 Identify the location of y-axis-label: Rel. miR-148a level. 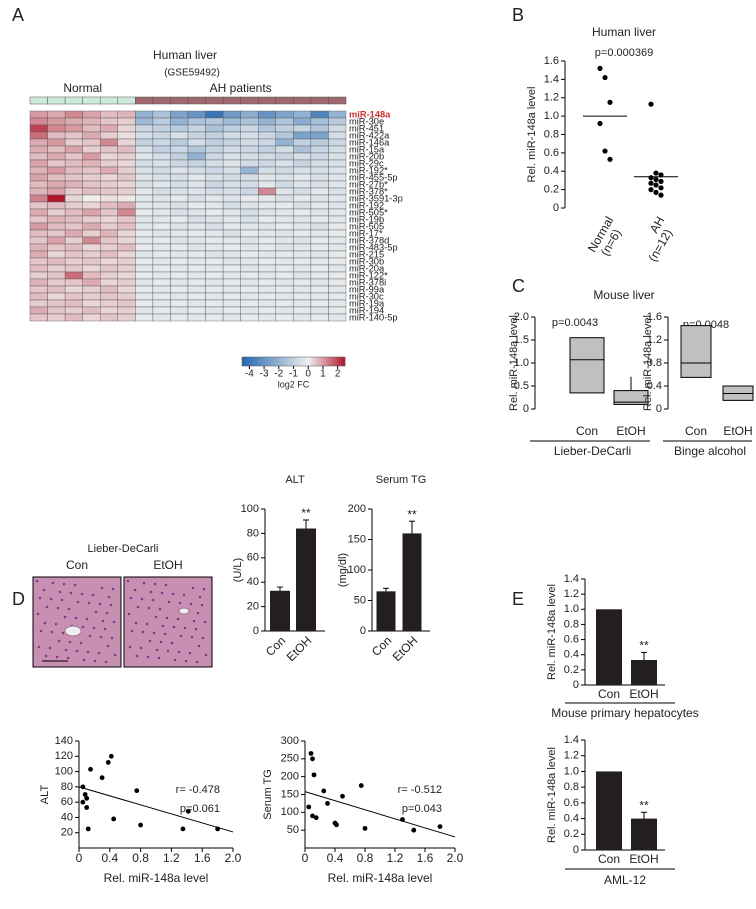
(514, 363).